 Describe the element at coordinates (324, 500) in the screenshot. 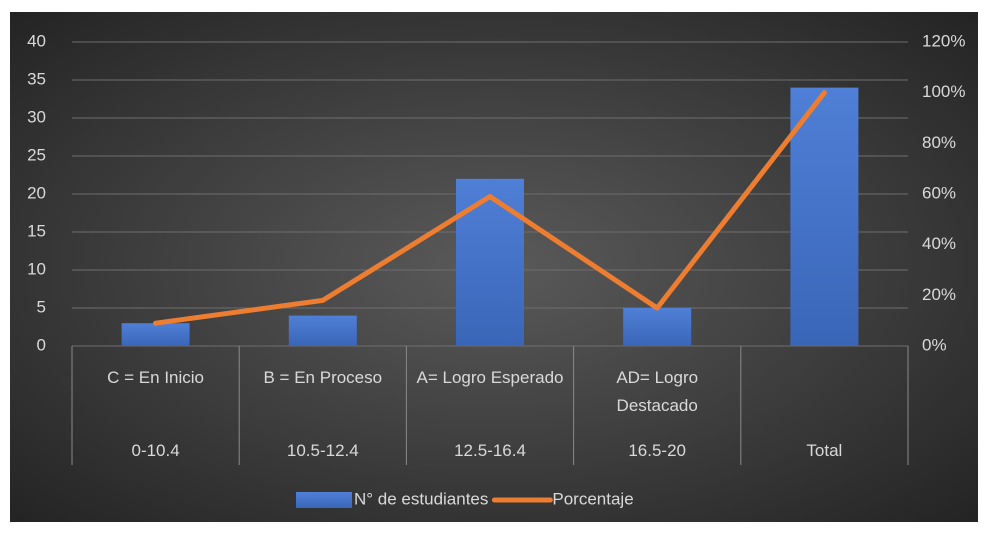

I see `legend-swatch` at that location.